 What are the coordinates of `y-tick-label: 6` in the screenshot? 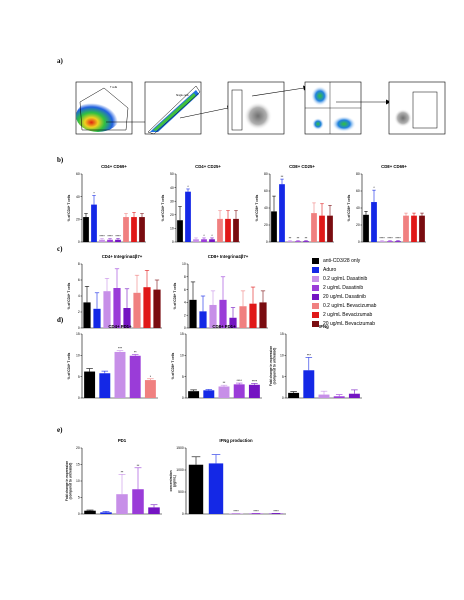 It's located at (185, 290).